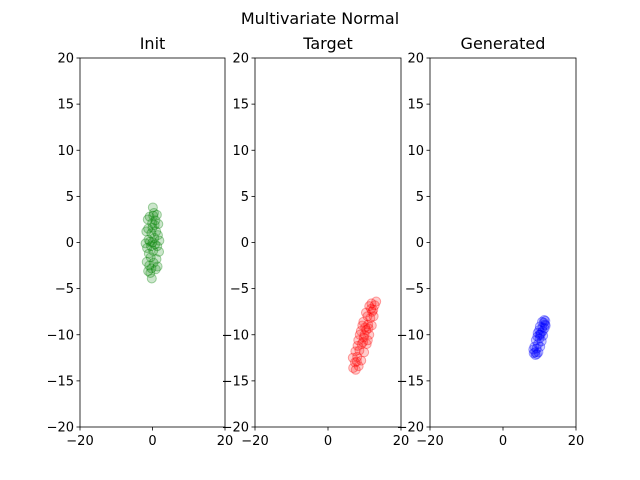 Image resolution: width=640 pixels, height=480 pixels. Describe the element at coordinates (65, 59) in the screenshot. I see `init-ytick-label: 20` at that location.